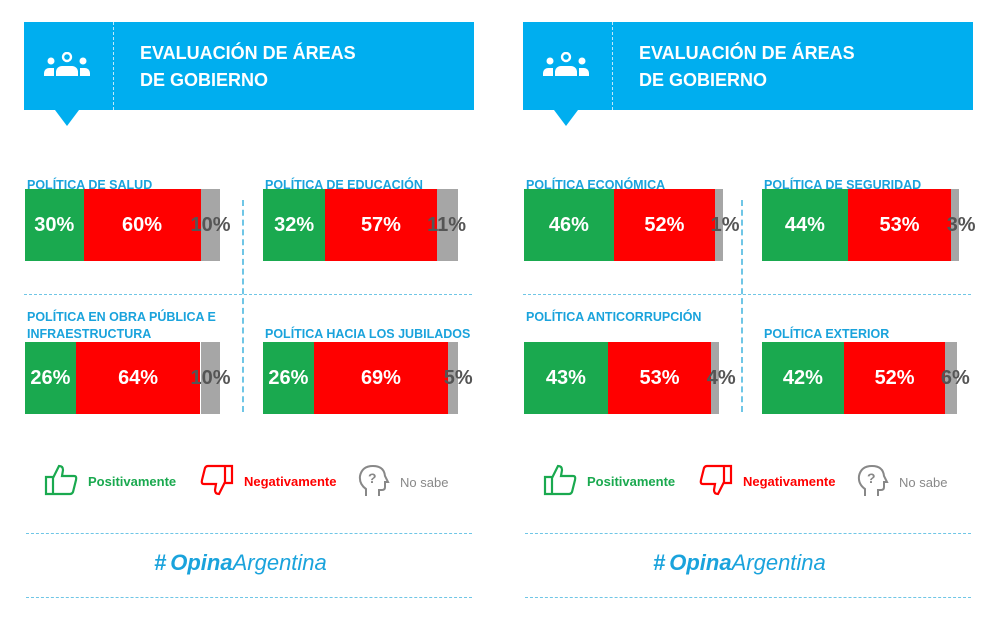 The image size is (1000, 619). I want to click on bar-label: POLÍTICA DE SEGURIDAD, so click(843, 185).